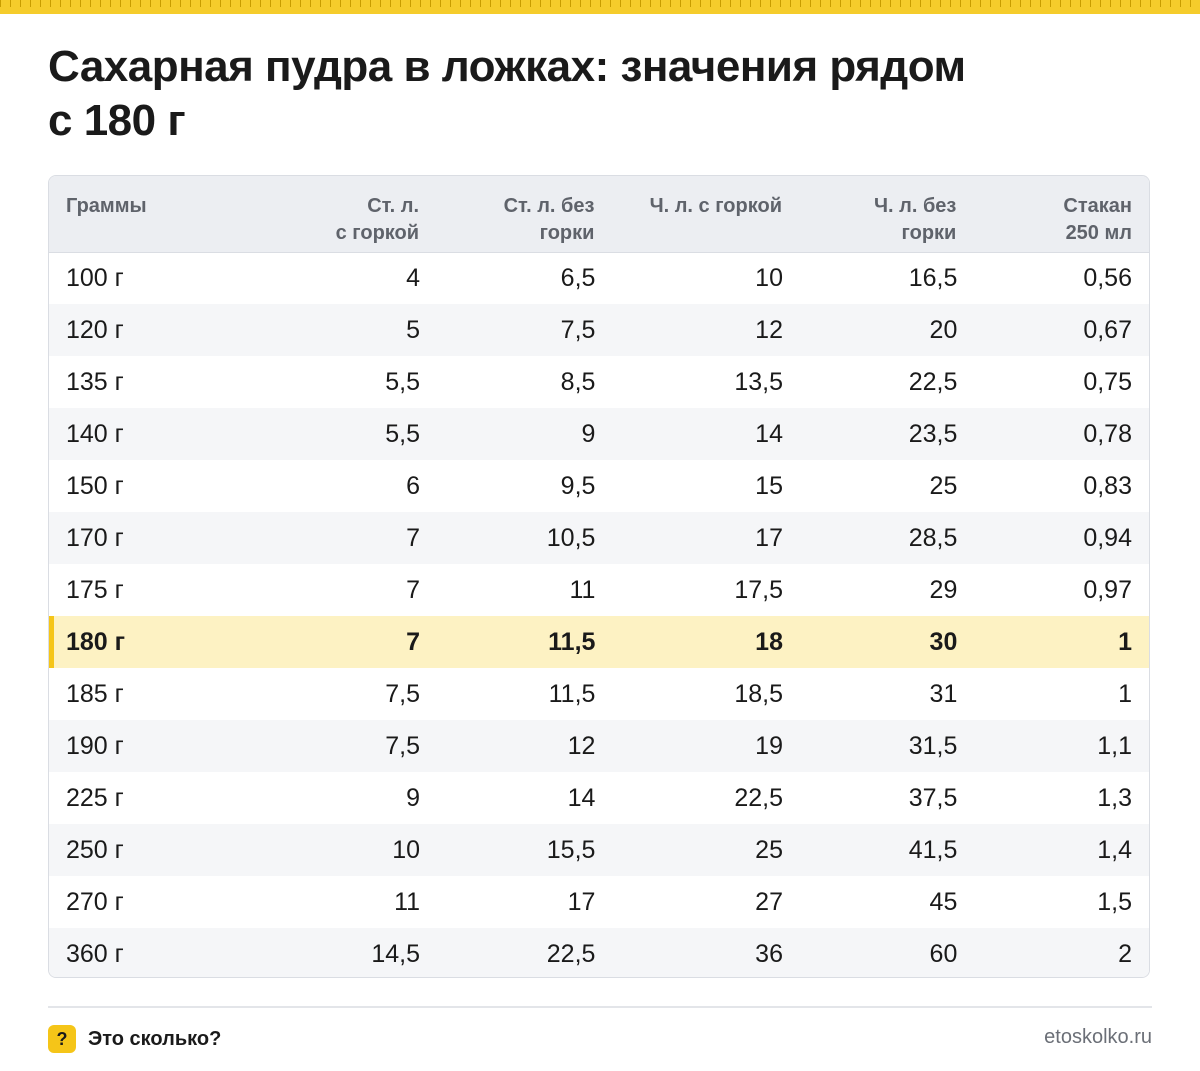 The image size is (1200, 1071). Describe the element at coordinates (413, 277) in the screenshot. I see `value-cell: 4` at that location.